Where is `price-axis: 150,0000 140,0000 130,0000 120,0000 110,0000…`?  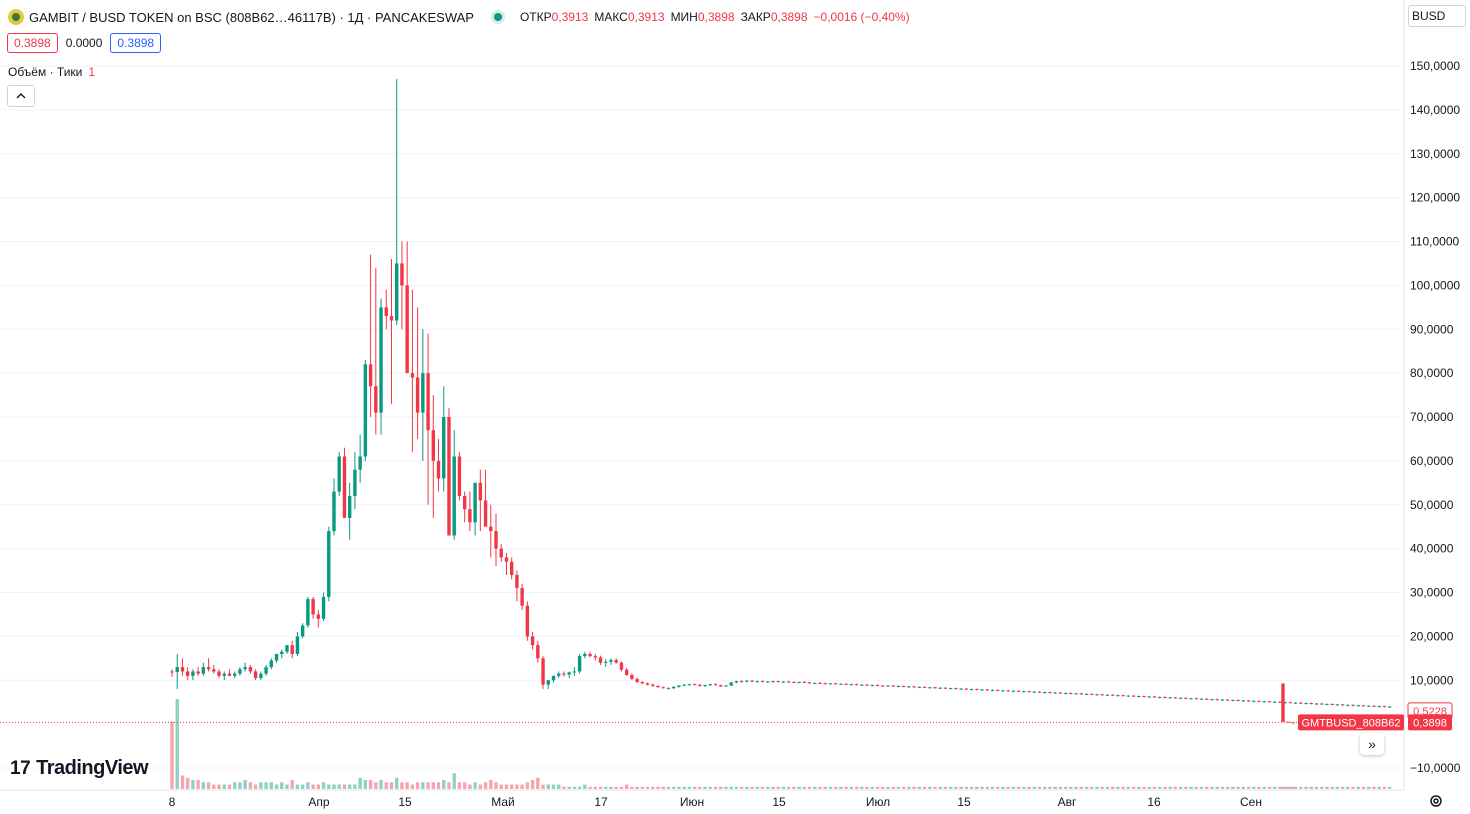
price-axis: 150,0000 140,0000 130,0000 120,0000 110,0000… is located at coordinates (1432, 395).